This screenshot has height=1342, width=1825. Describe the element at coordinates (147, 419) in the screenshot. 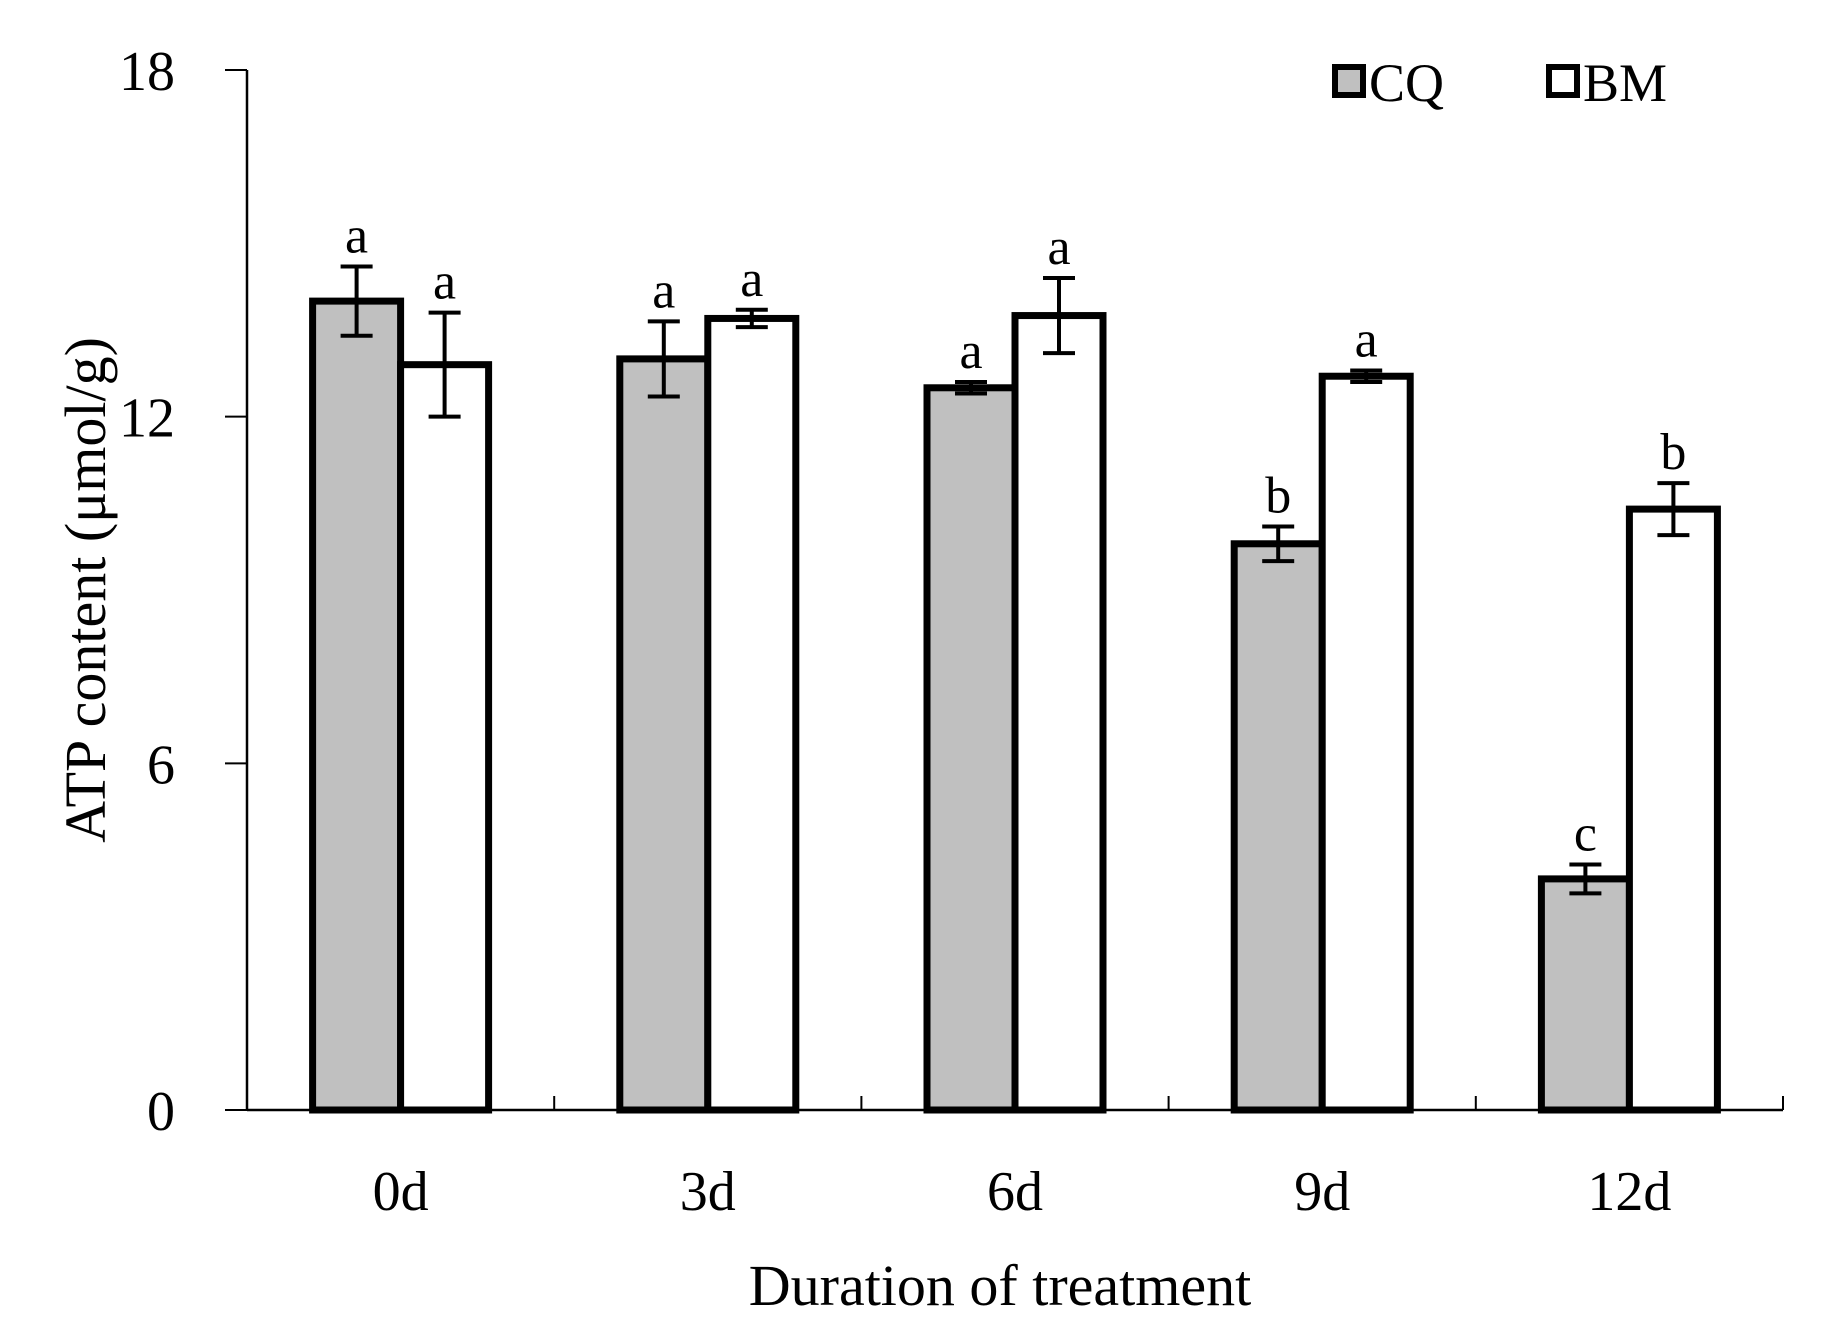

I see `y-tick-label: 12` at that location.